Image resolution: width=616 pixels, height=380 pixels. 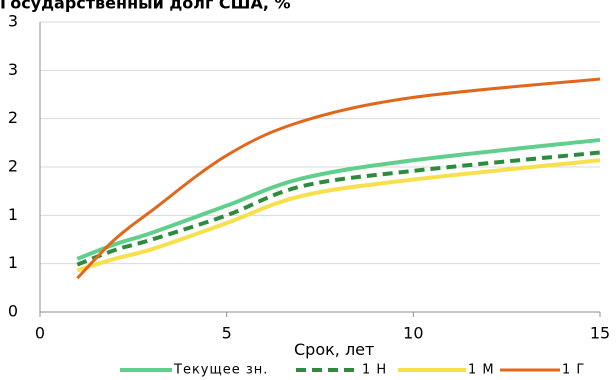 What do you see at coordinates (334, 349) in the screenshot?
I see `x-axis-label: Срок, лет` at bounding box center [334, 349].